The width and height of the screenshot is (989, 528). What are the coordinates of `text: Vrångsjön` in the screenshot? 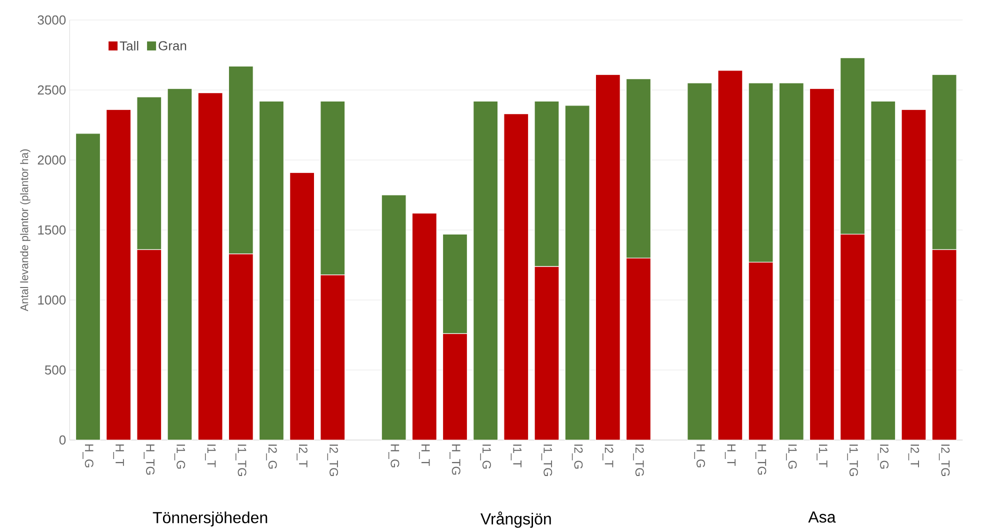 It's located at (515, 520).